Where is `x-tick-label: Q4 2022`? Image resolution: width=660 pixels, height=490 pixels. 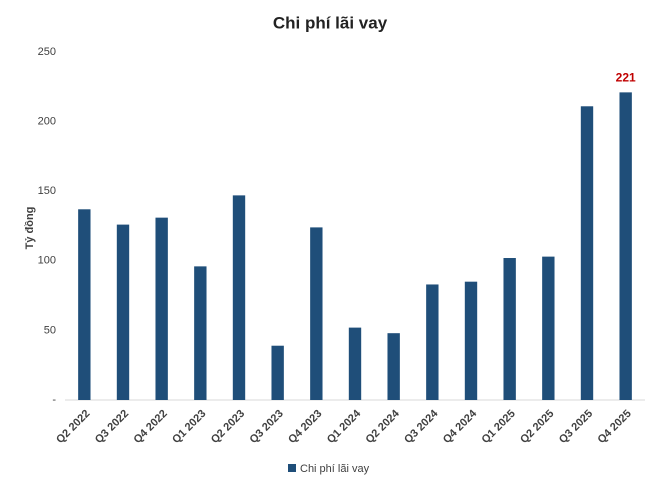
x-tick-label: Q4 2022 is located at coordinates (151, 427).